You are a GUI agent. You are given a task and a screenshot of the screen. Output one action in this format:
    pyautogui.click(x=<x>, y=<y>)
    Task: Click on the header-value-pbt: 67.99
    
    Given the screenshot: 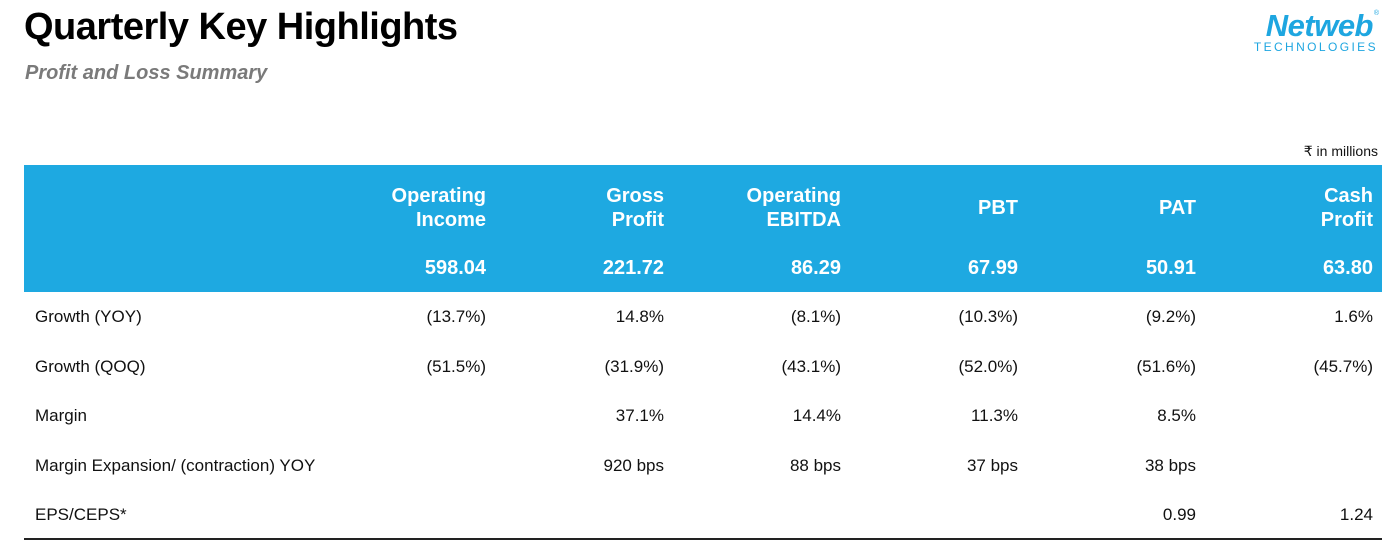 What is the action you would take?
    pyautogui.click(x=992, y=268)
    